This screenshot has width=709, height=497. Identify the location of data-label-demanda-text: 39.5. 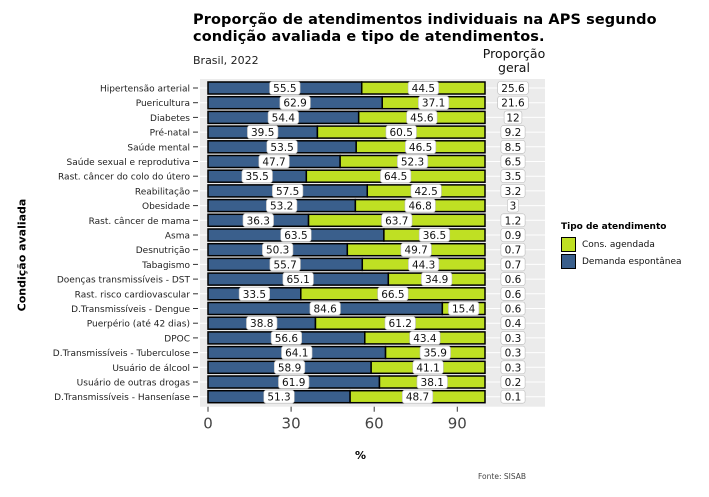
(262, 133).